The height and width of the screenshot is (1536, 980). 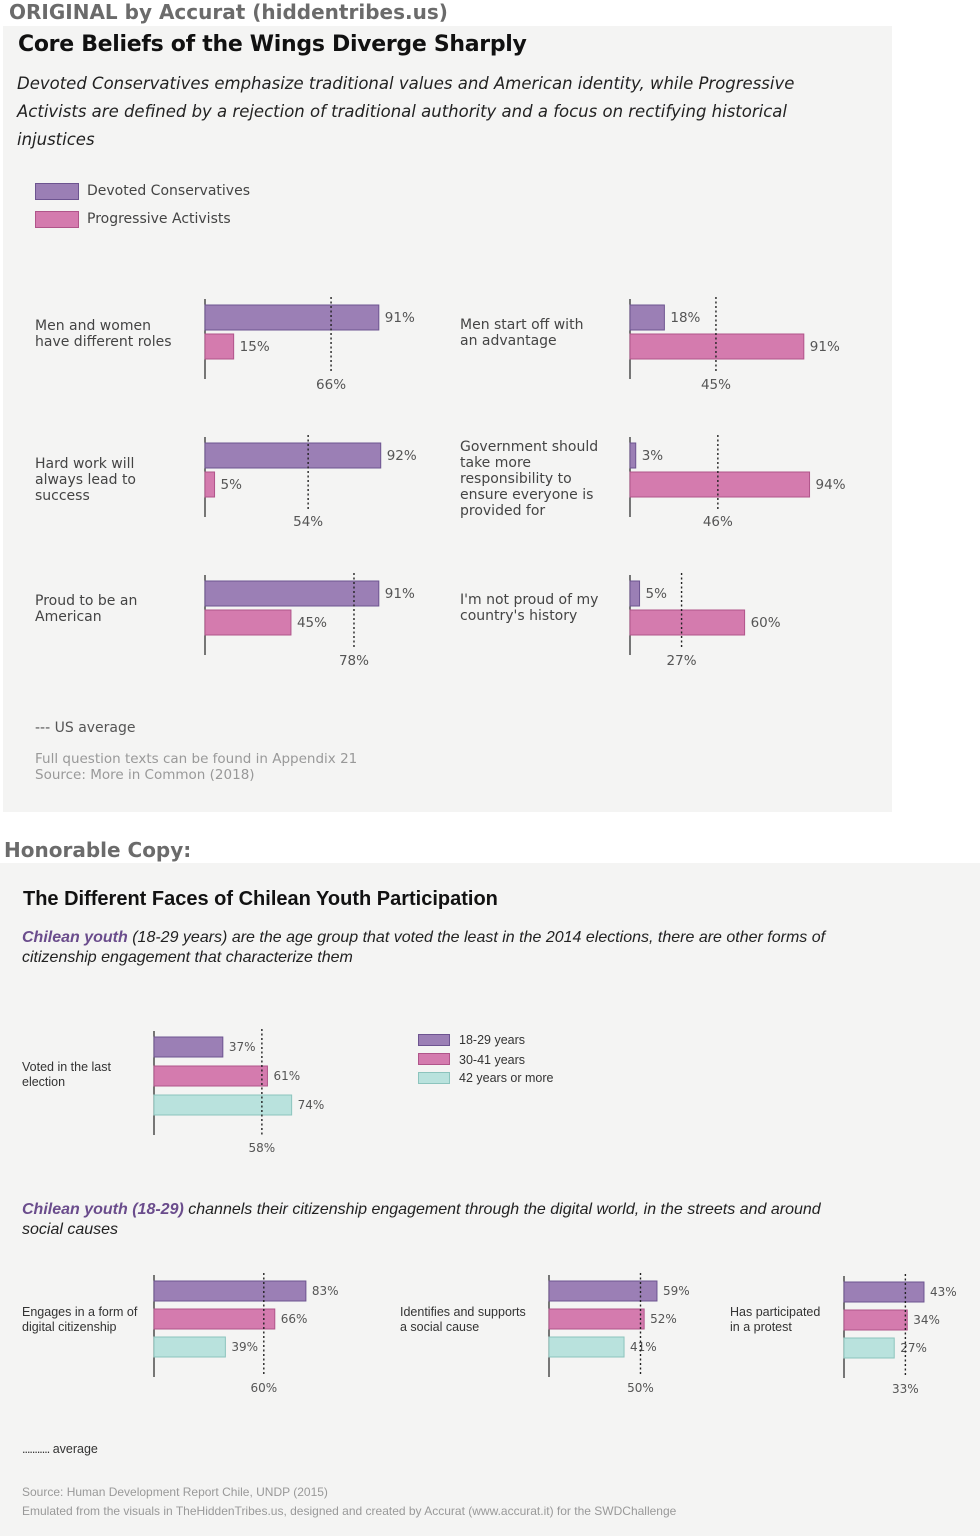 I want to click on bar-value-label: 43%, so click(x=943, y=1292).